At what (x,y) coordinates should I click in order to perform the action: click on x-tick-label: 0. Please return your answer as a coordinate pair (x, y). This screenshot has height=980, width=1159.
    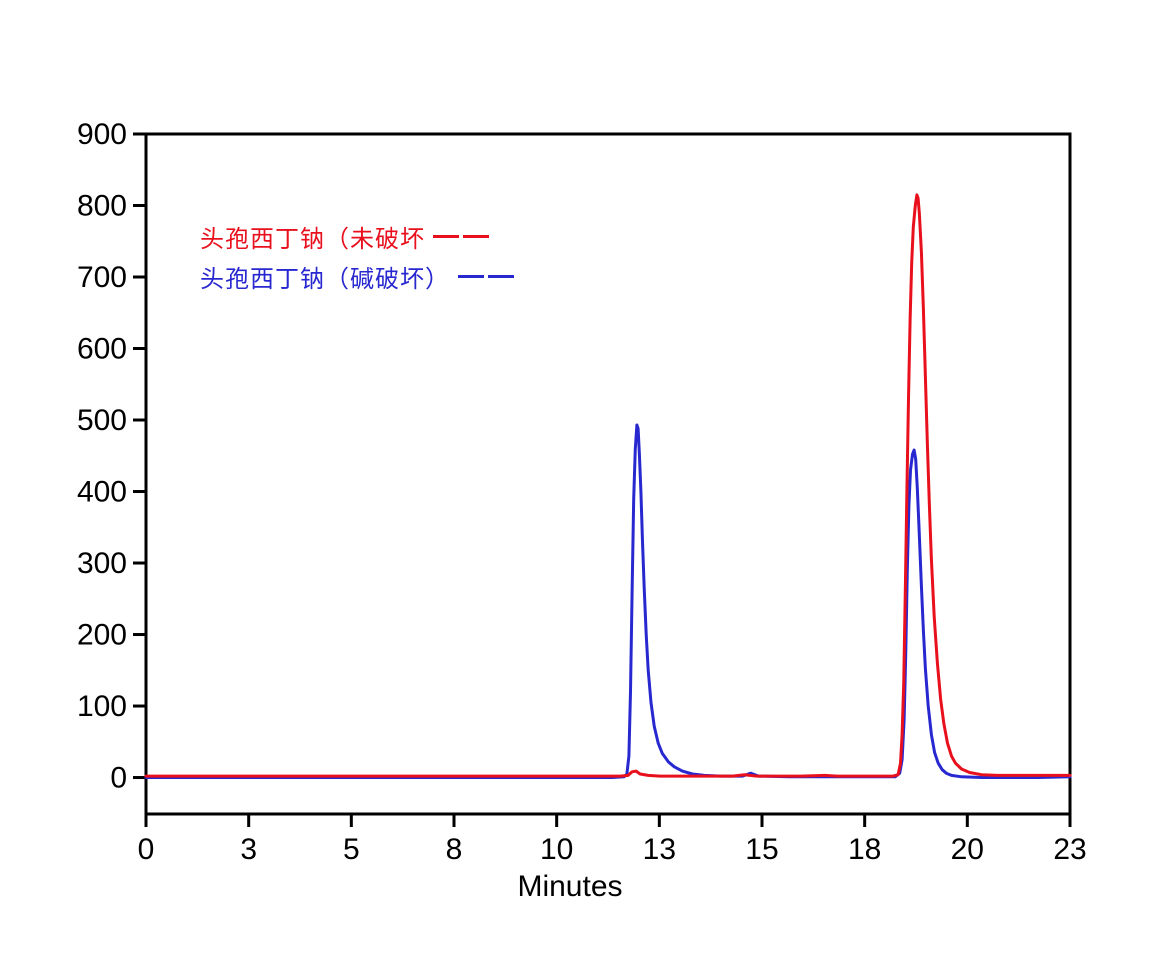
    Looking at the image, I should click on (146, 849).